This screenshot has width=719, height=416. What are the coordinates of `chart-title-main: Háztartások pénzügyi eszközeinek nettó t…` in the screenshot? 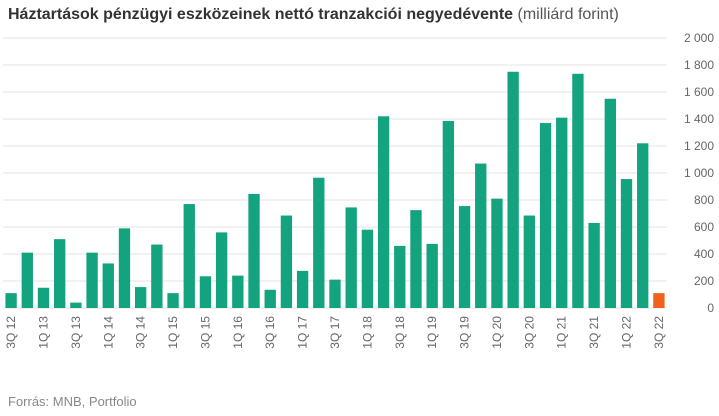 It's located at (261, 14).